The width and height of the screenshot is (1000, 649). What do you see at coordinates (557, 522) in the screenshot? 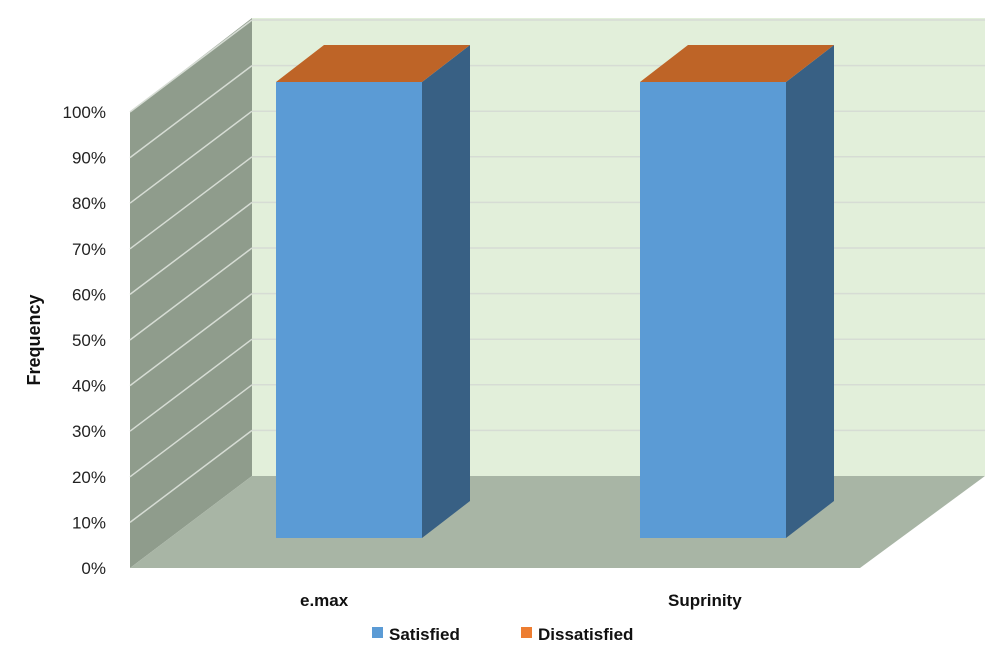
I see `floor` at bounding box center [557, 522].